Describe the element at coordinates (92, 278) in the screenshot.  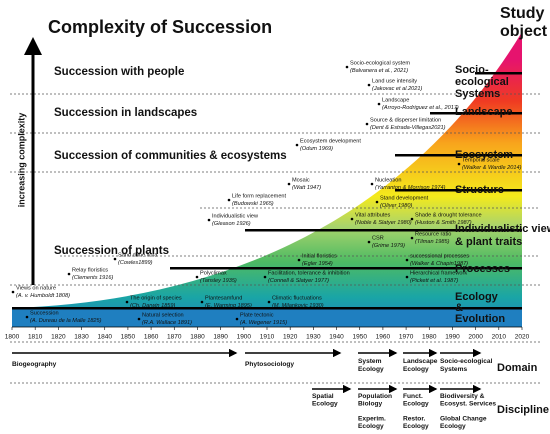
I see `annotation-cite: (Clements 1916)` at that location.